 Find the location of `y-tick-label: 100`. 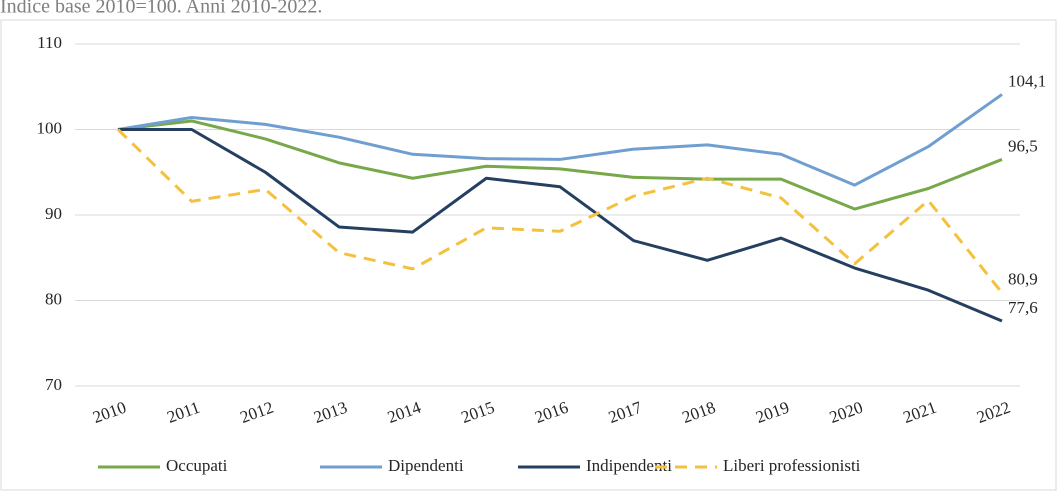

y-tick-label: 100 is located at coordinates (50, 127).